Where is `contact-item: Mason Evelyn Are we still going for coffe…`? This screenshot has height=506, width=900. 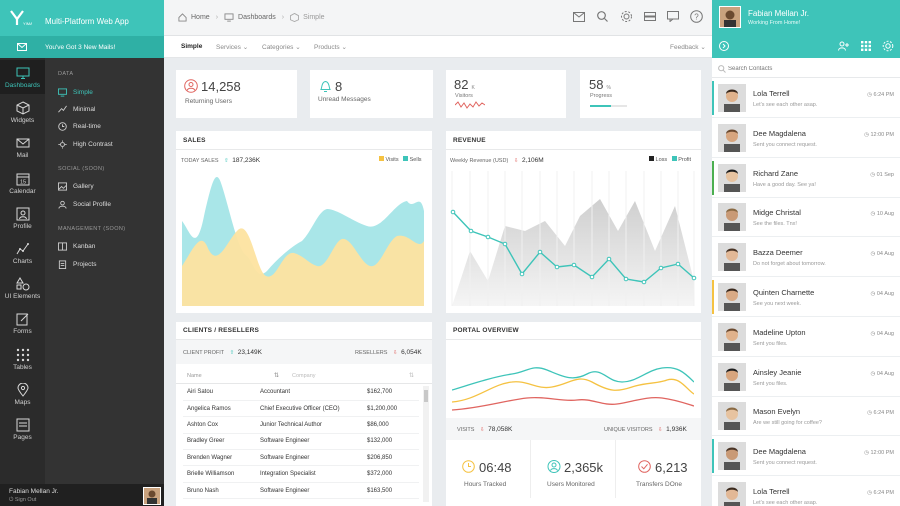
contact-item: Mason Evelyn Are we still going for coffe… is located at coordinates (806, 416).